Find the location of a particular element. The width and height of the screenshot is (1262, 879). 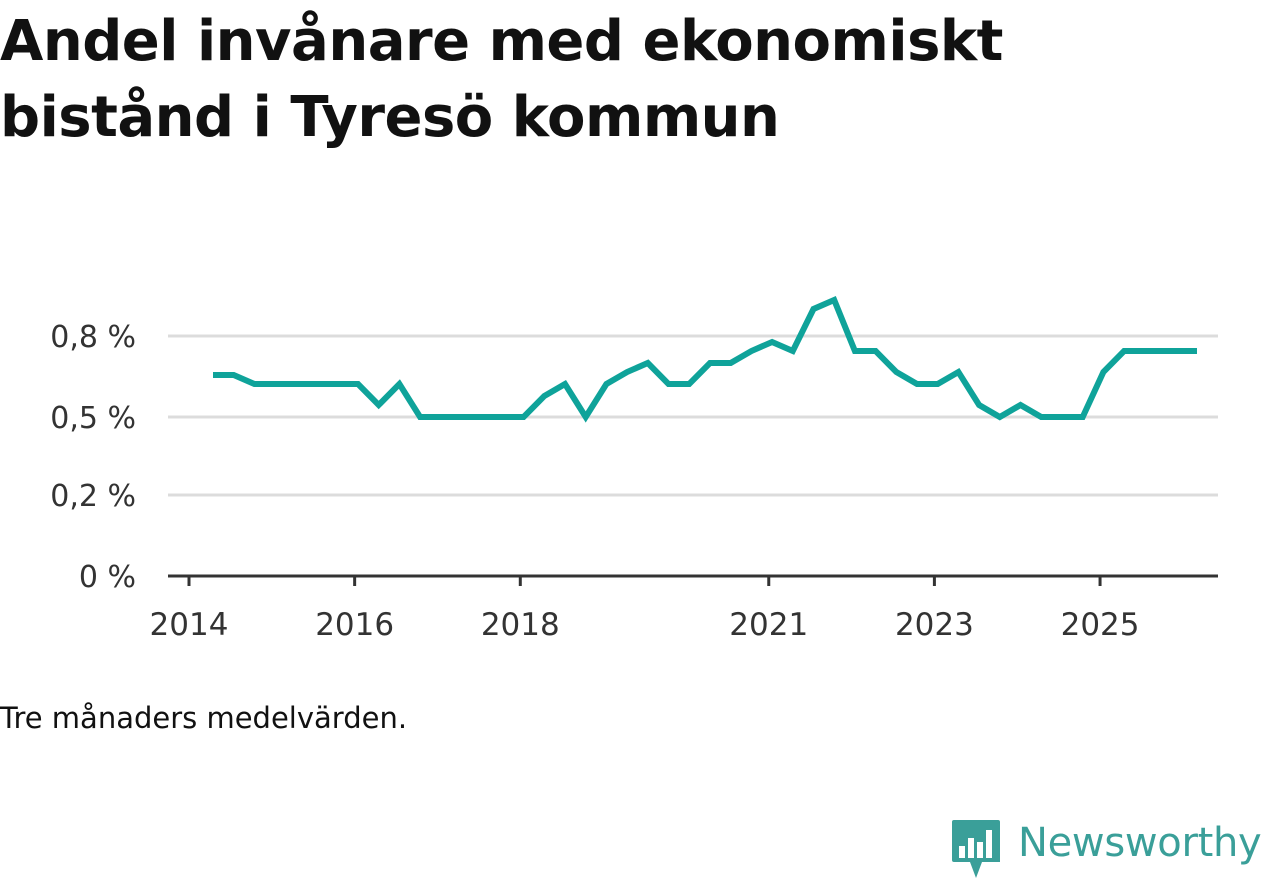

x-tick-label: 2018 is located at coordinates (520, 625).